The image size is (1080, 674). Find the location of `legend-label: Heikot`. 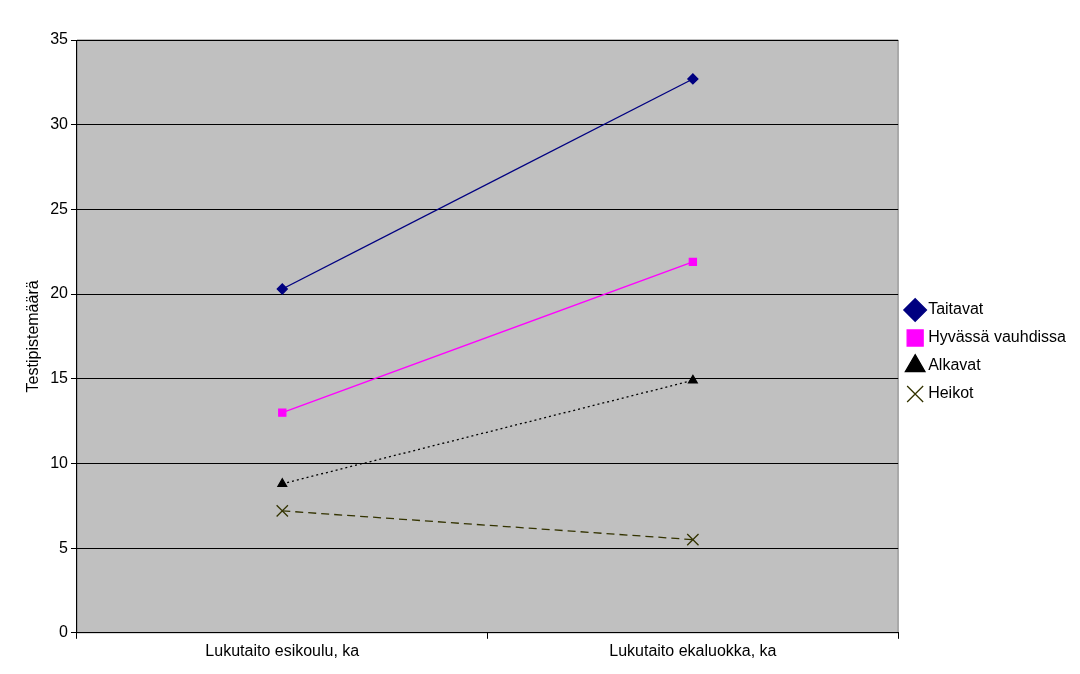

legend-label: Heikot is located at coordinates (951, 393).